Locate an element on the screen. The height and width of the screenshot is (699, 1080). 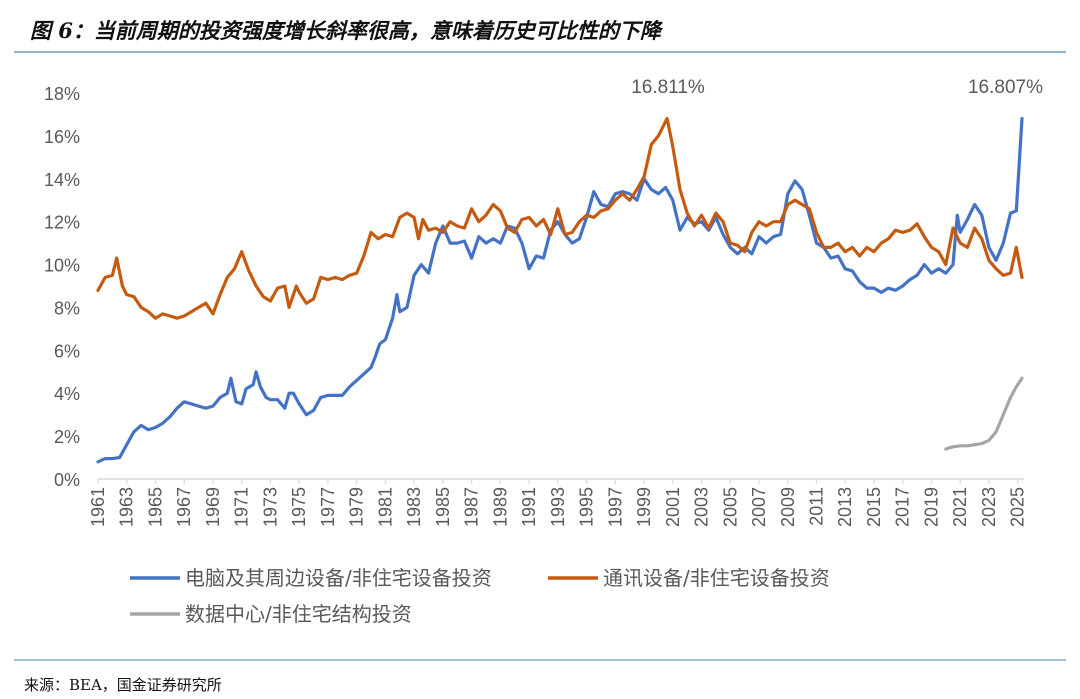
x-tick-label: 1983 is located at coordinates (414, 507).